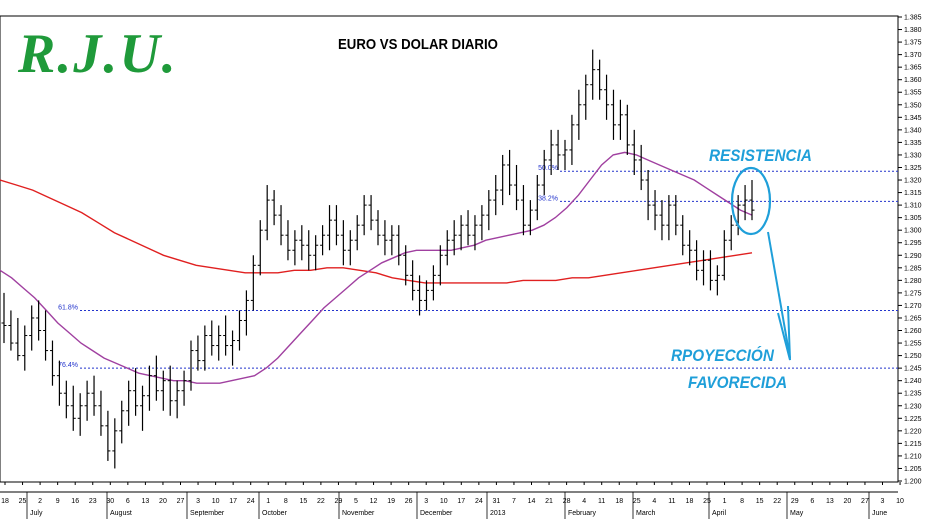 The width and height of the screenshot is (929, 519). I want to click on x-month-label: March, so click(646, 513).